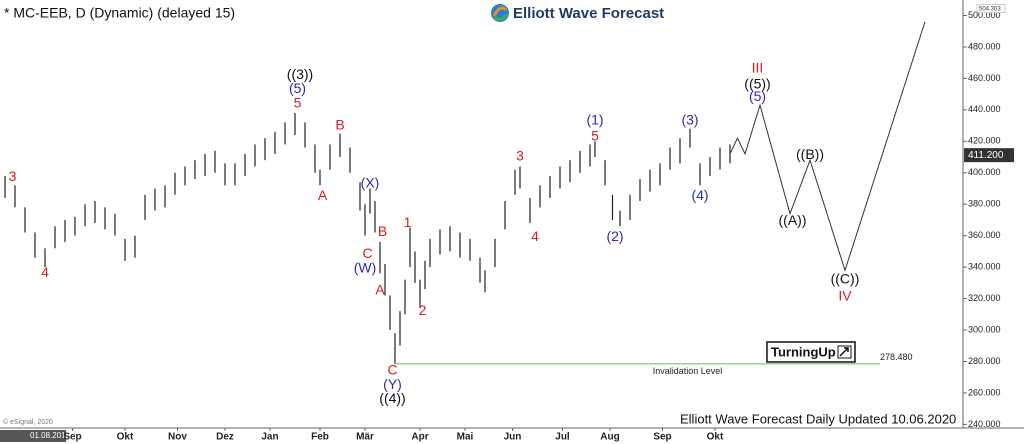 The image size is (1024, 444). Describe the element at coordinates (810, 154) in the screenshot. I see `wave-label: ((B))` at that location.